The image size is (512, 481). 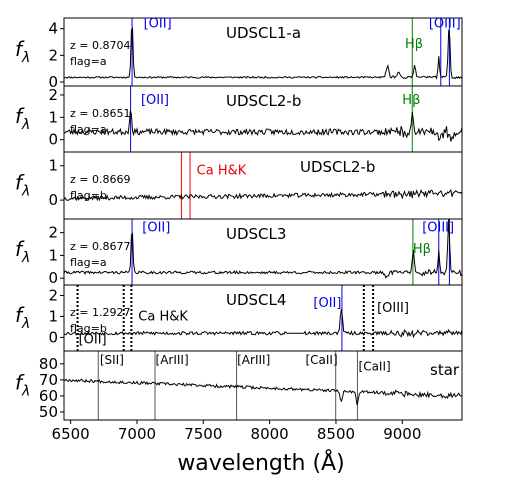 I want to click on y-tick-label-p6-70: 70, so click(x=48, y=380).